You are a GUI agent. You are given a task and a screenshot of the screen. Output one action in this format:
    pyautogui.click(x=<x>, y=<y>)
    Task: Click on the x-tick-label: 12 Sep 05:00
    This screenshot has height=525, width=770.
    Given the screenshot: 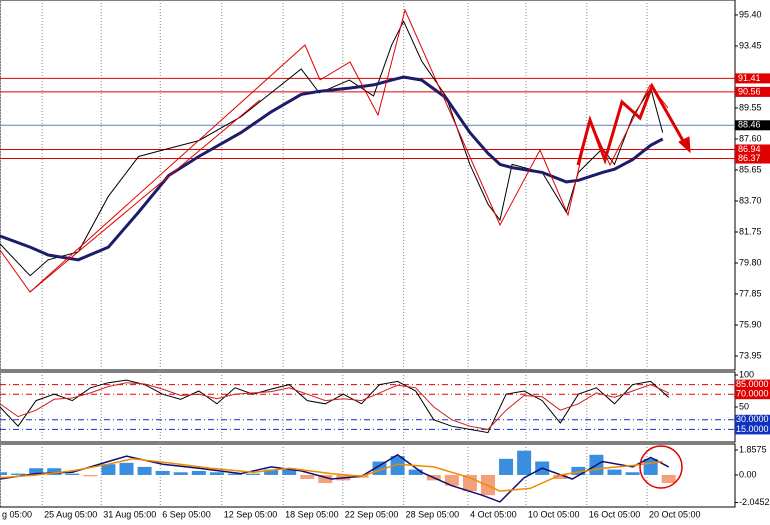 What is the action you would take?
    pyautogui.click(x=251, y=514)
    